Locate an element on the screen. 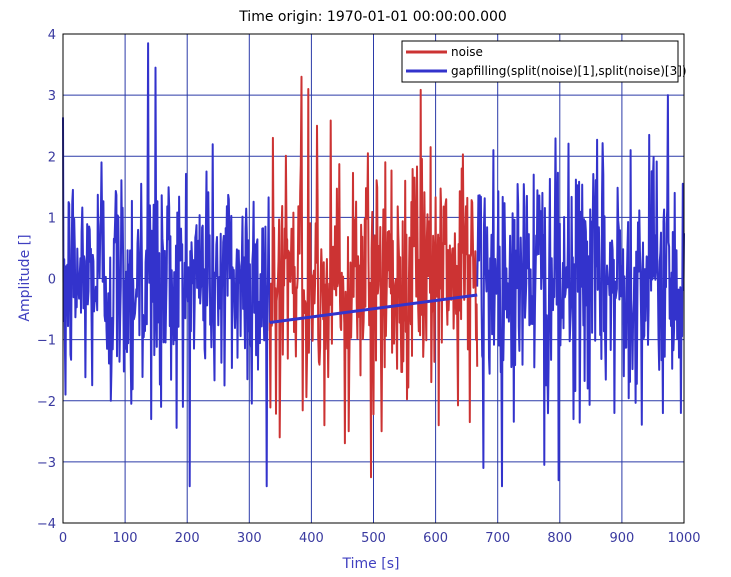 This screenshot has height=577, width=731. y-tick-label: −4 is located at coordinates (46, 524).